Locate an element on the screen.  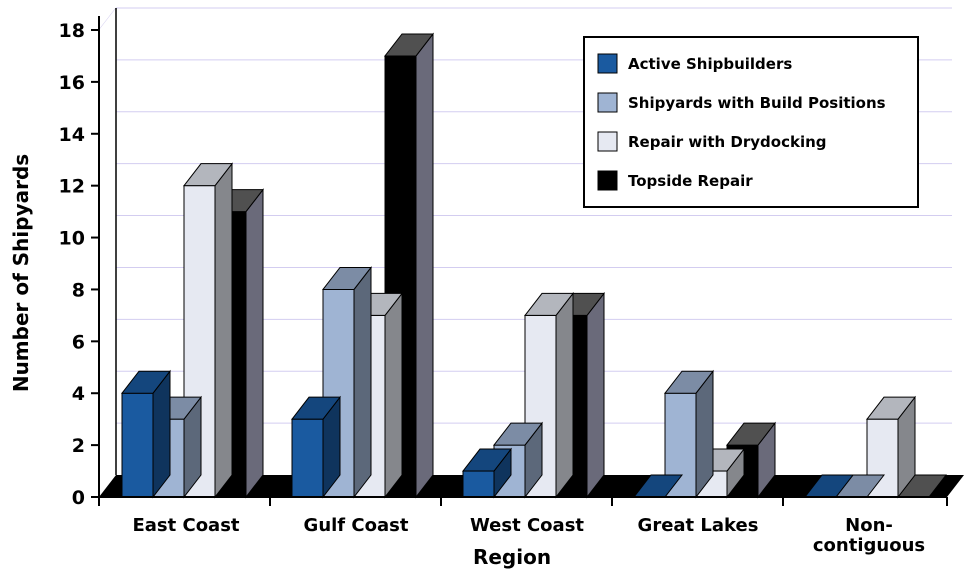
y-tick-label: 14 is located at coordinates (72, 135).